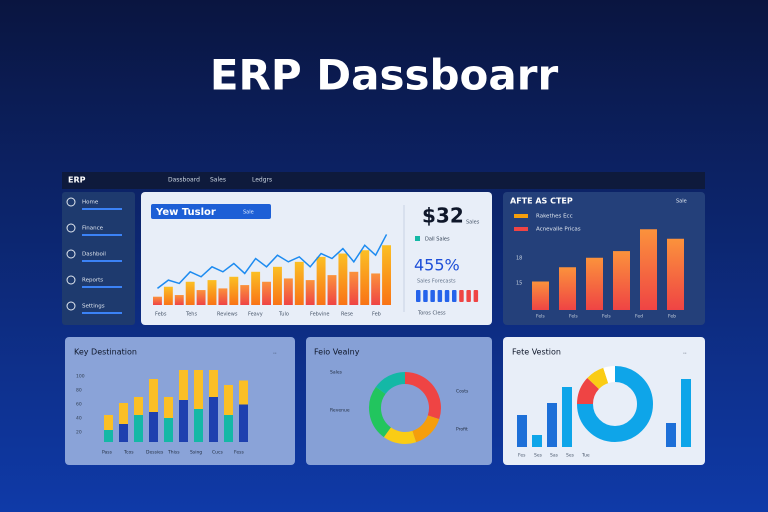 The width and height of the screenshot is (768, 512). What do you see at coordinates (383, 180) in the screenshot?
I see `top-bar` at bounding box center [383, 180].